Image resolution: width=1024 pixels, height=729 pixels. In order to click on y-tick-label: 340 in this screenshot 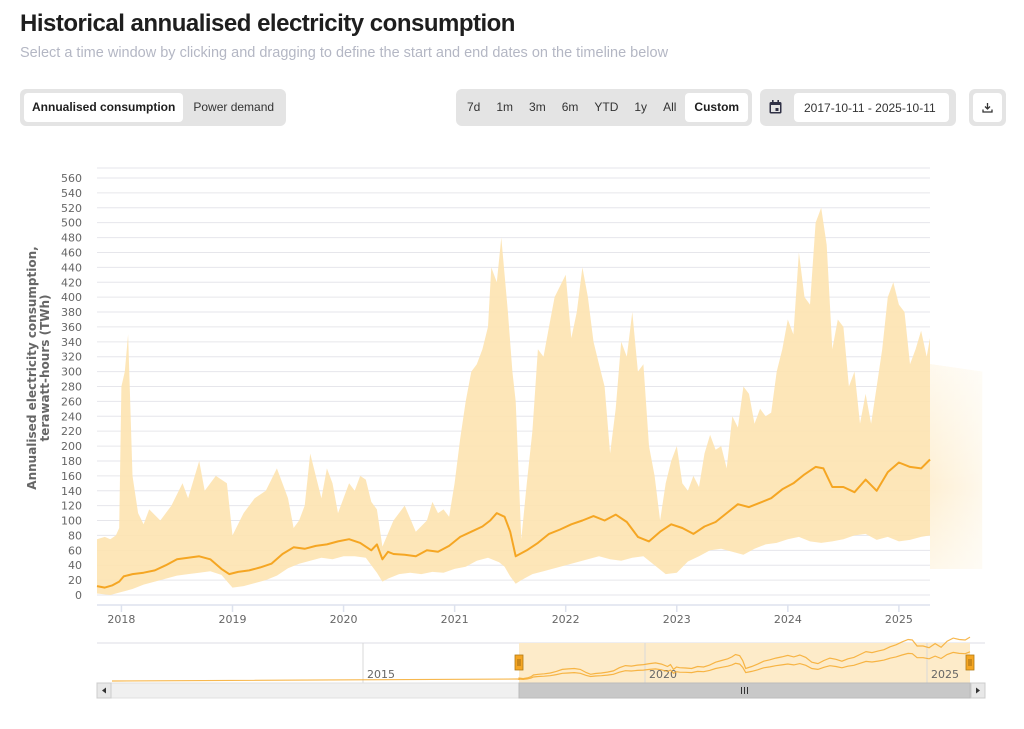, I will do `click(71, 342)`.